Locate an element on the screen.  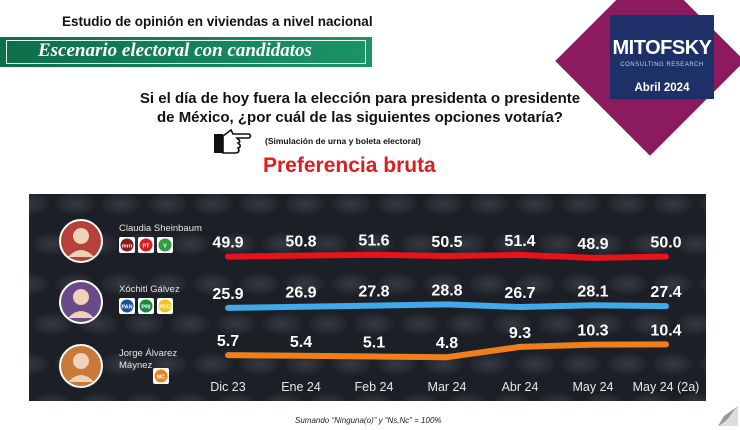
data-label: 10.4 is located at coordinates (665, 330).